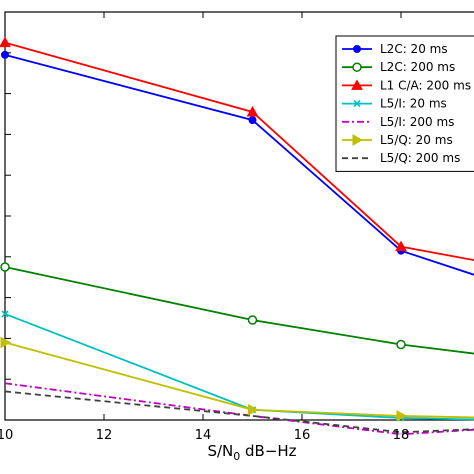  I want to click on x-tick-label: 10, so click(6, 435).